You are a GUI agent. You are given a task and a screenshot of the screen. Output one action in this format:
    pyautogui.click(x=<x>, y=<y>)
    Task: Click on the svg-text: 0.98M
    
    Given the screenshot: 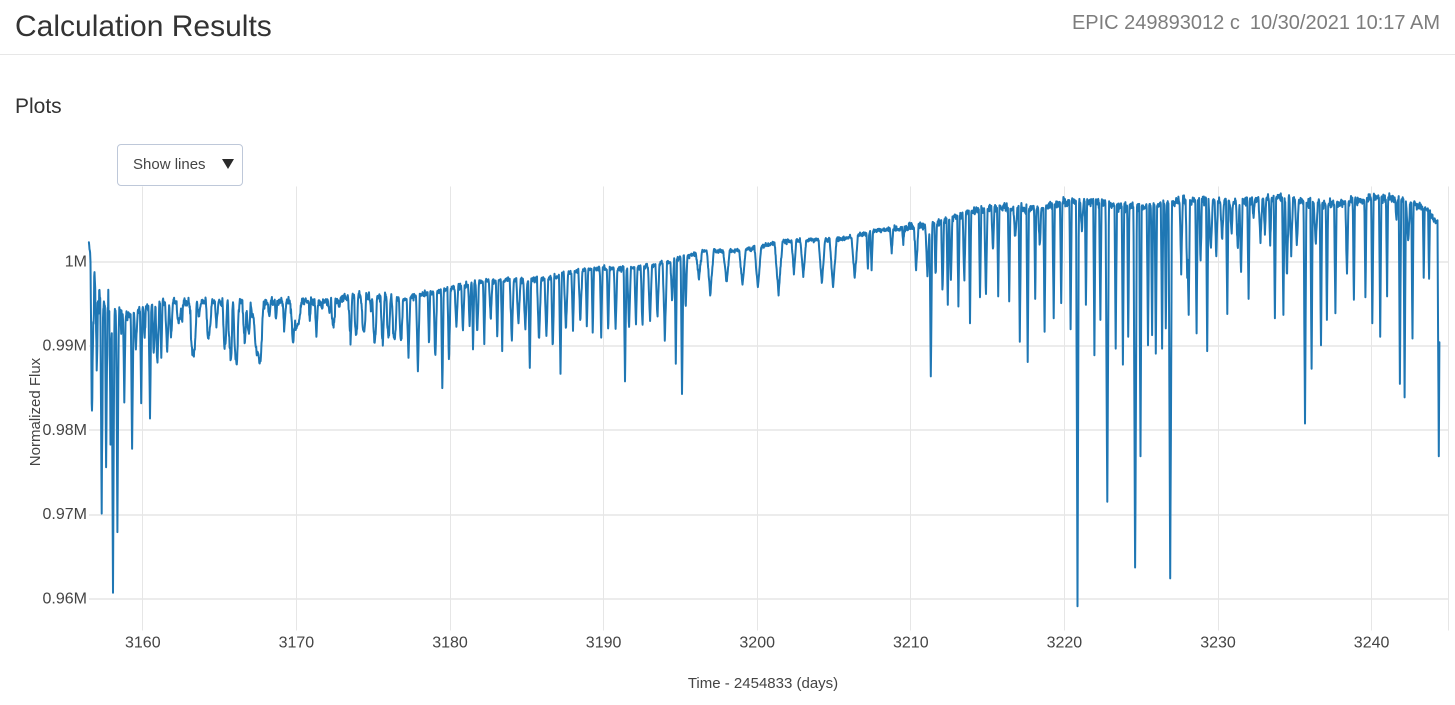 What is the action you would take?
    pyautogui.click(x=65, y=430)
    